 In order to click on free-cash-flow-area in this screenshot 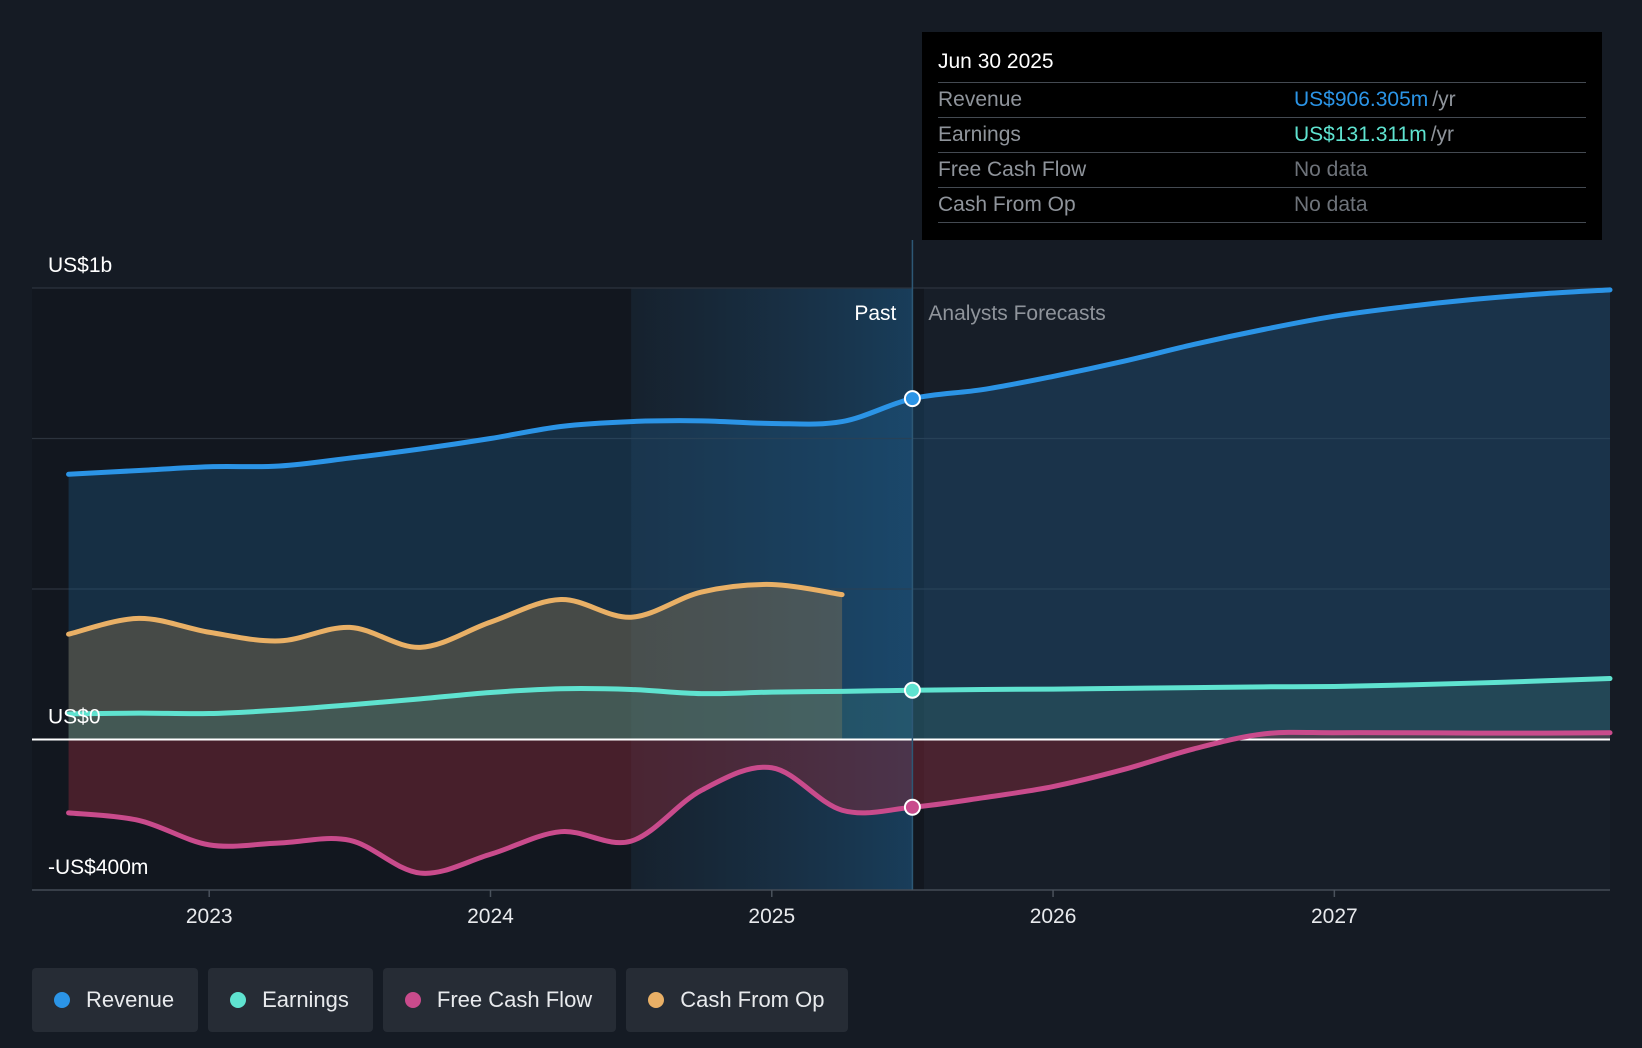, I will do `click(839, 803)`.